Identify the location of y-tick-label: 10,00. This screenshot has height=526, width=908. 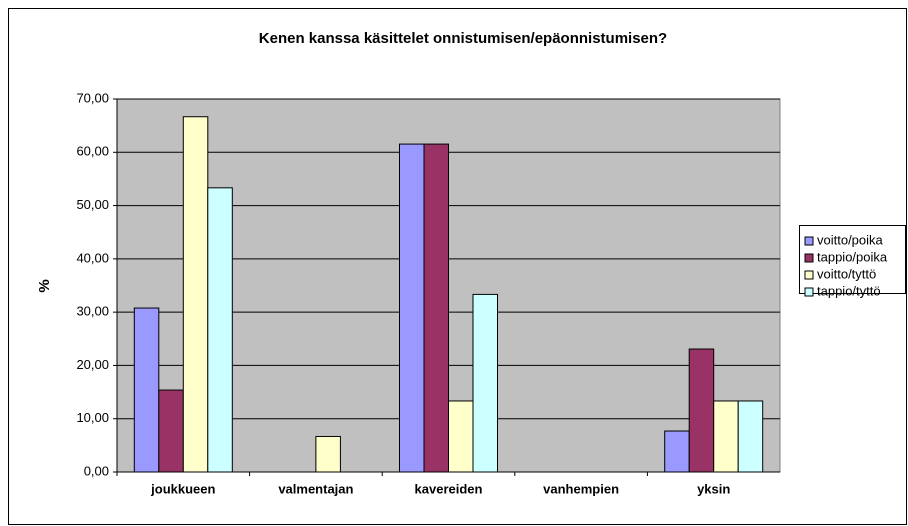
(92, 417).